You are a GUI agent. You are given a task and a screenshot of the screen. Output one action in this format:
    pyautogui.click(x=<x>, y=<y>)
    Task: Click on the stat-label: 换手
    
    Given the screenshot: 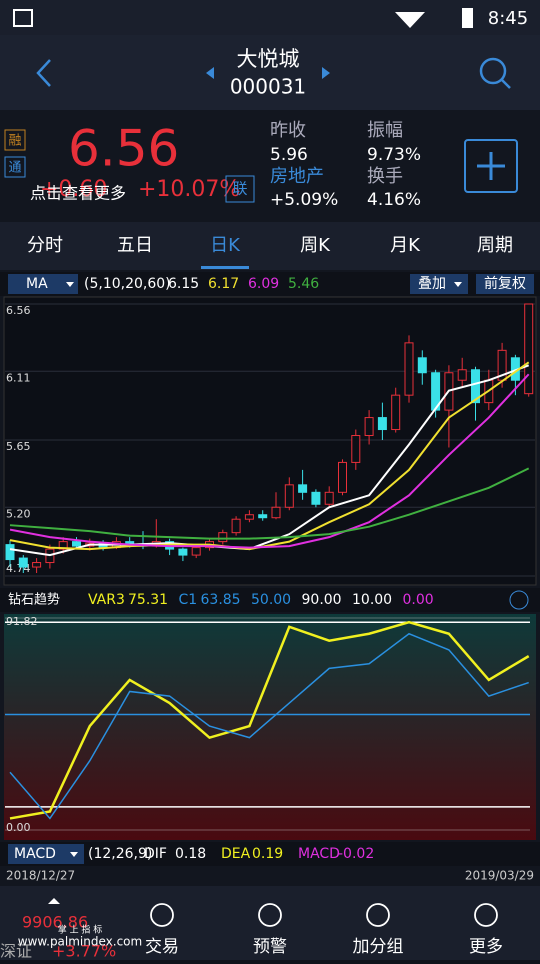 What is the action you would take?
    pyautogui.click(x=385, y=176)
    